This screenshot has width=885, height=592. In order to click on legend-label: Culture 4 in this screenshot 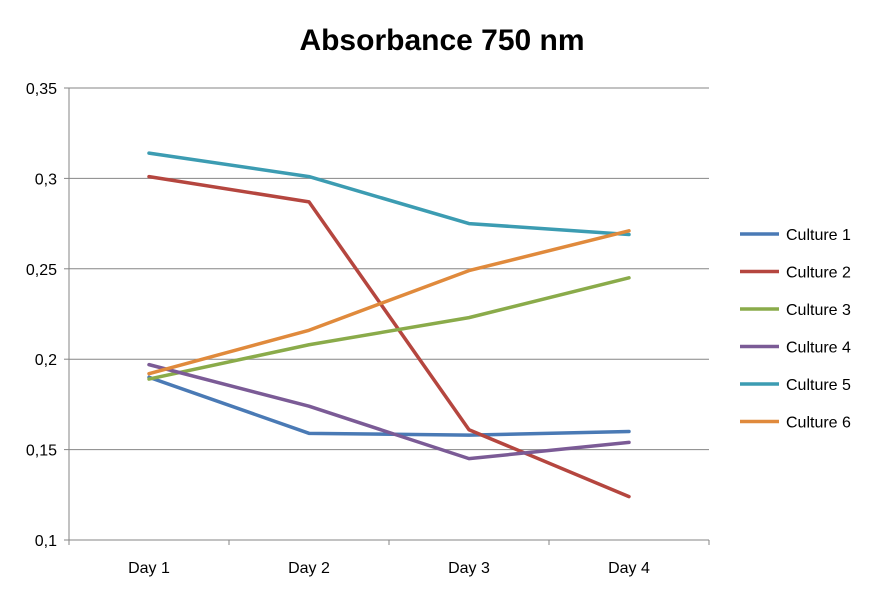, I will do `click(818, 348)`.